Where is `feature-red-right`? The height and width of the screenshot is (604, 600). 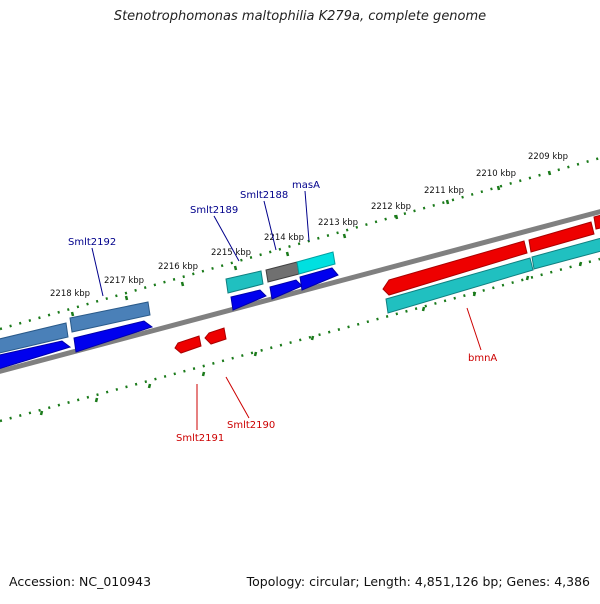
feature-red-right is located at coordinates (561, 237).